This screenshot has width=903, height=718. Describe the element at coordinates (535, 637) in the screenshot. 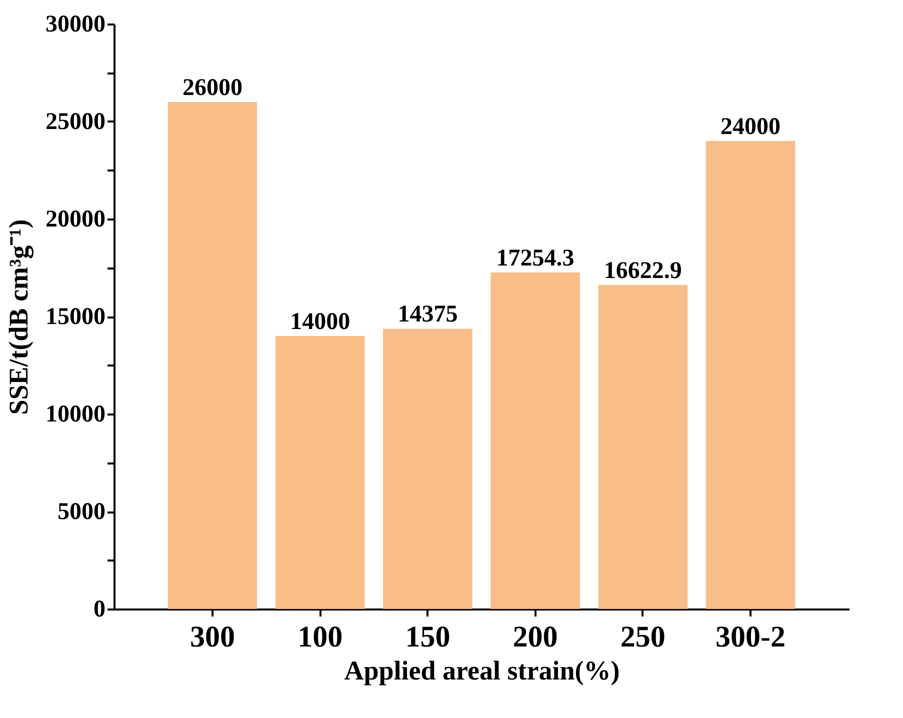

I see `x-tick-label: 200` at that location.